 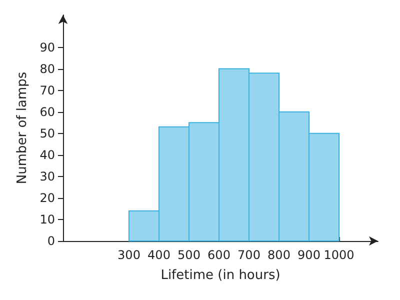 I want to click on x-tick-label: 900, so click(x=309, y=255).